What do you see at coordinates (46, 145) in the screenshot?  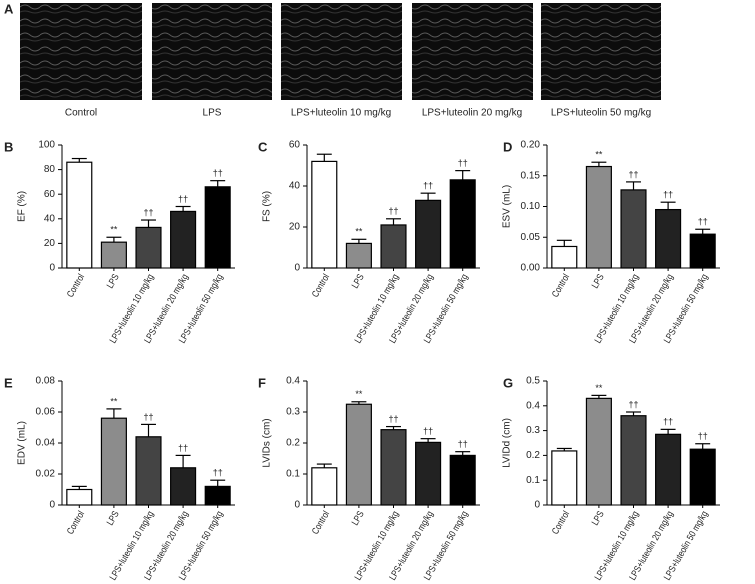 I see `y-tick-label: 100` at bounding box center [46, 145].